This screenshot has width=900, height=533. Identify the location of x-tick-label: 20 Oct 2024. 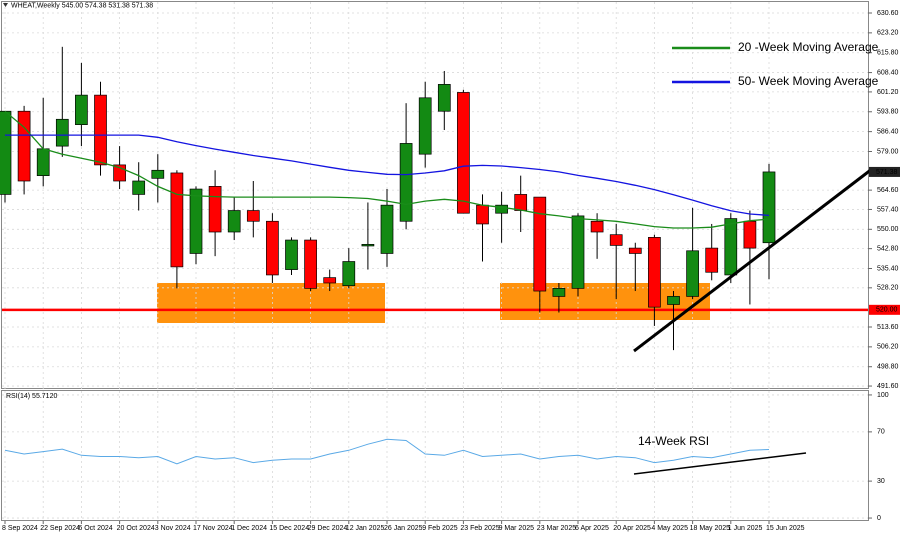
(136, 528).